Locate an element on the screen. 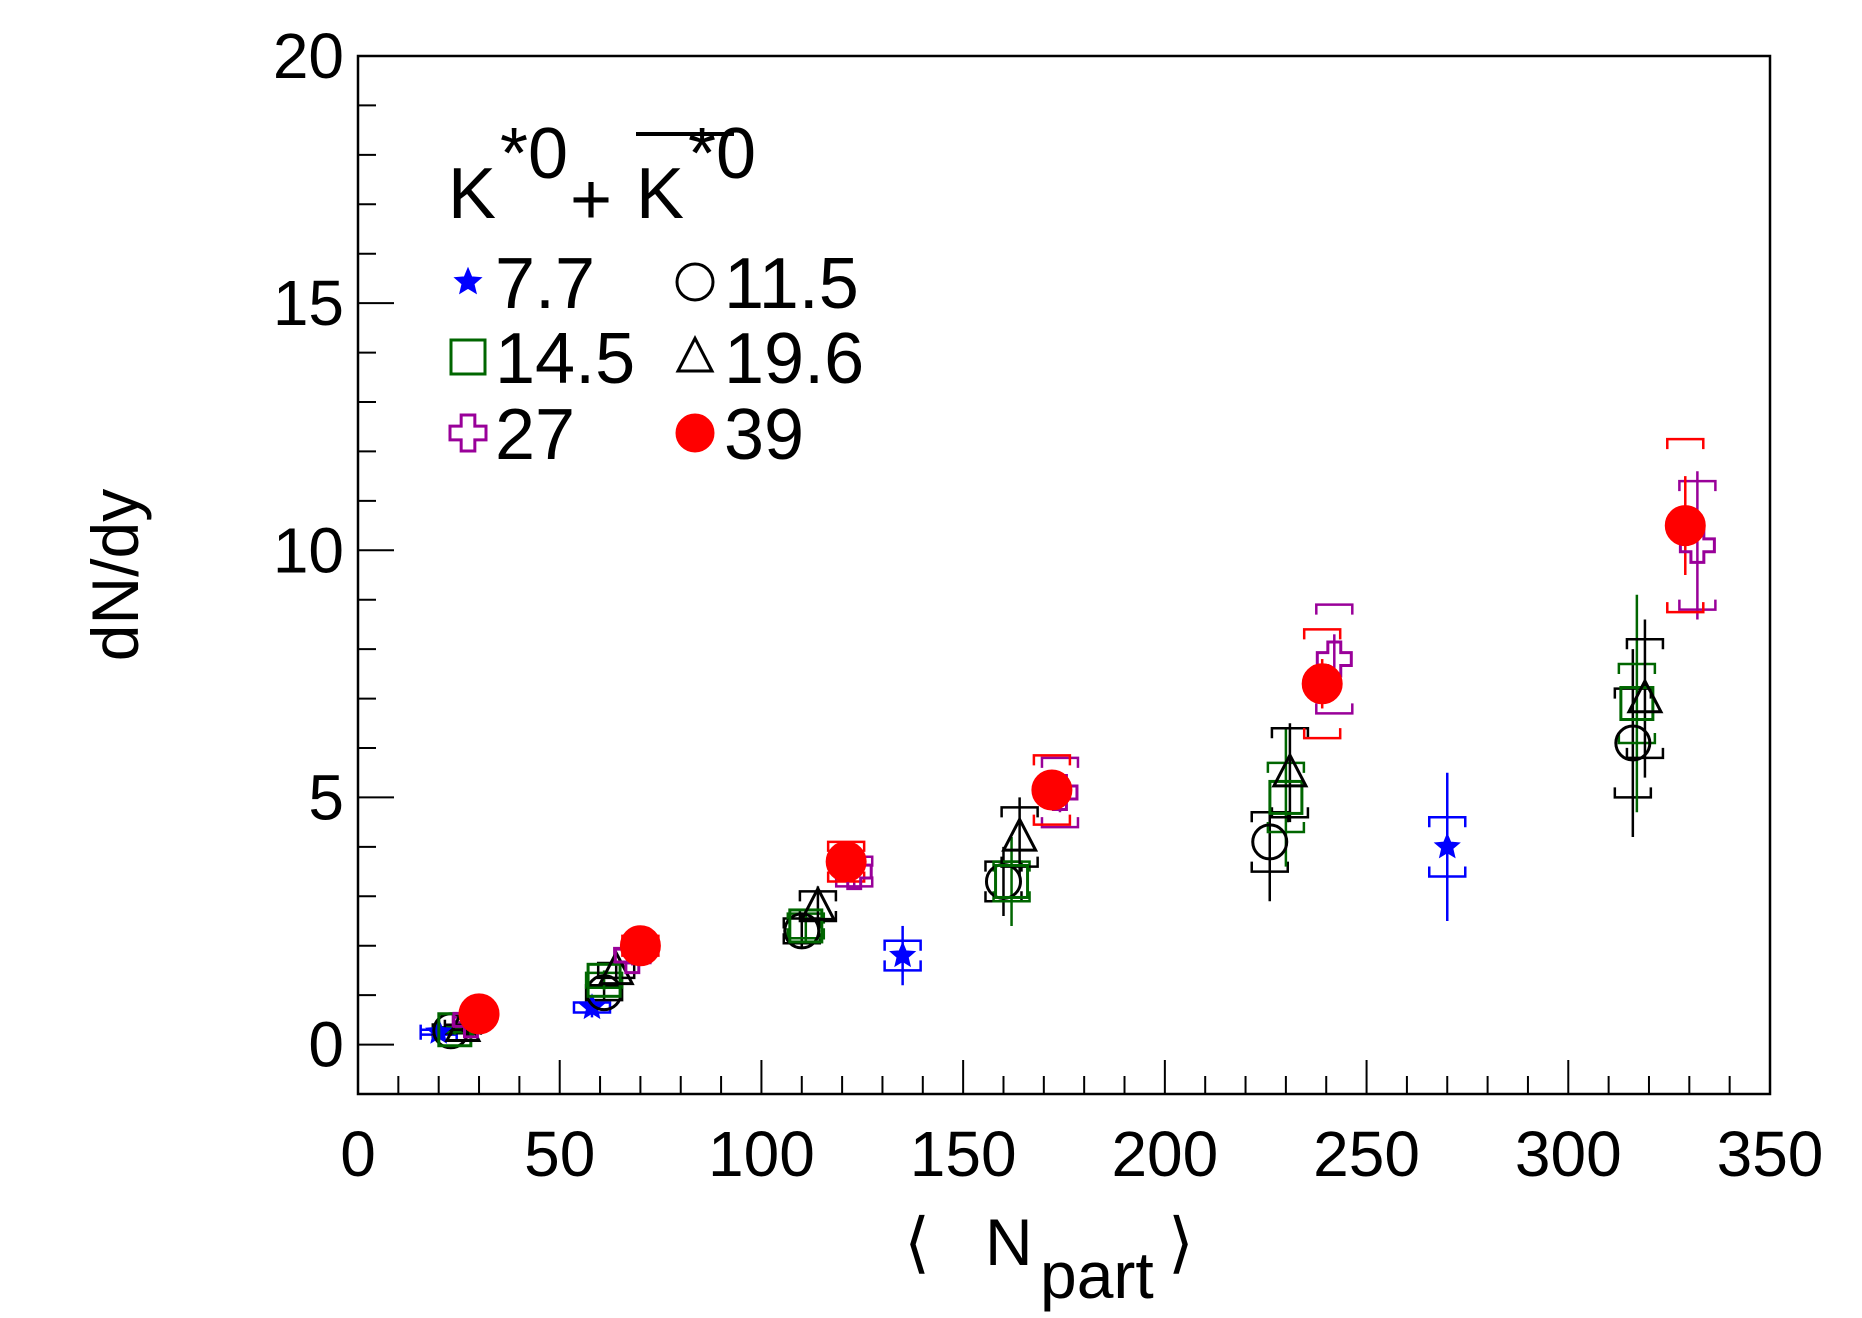  y-tick-label: 10 is located at coordinates (308, 550).